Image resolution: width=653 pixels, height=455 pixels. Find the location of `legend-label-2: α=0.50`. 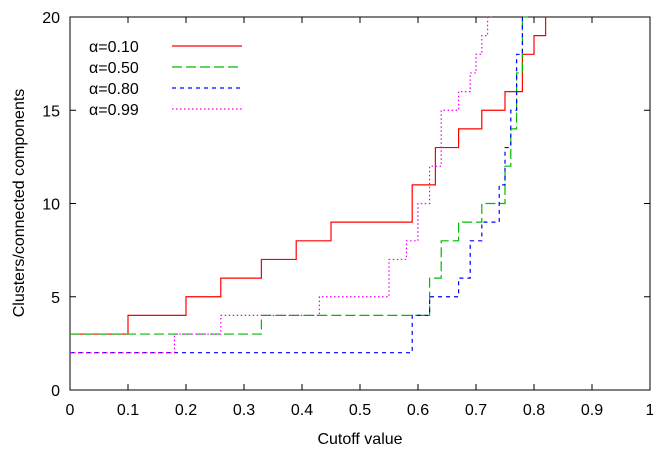

legend-label-2: α=0.50 is located at coordinates (114, 68).